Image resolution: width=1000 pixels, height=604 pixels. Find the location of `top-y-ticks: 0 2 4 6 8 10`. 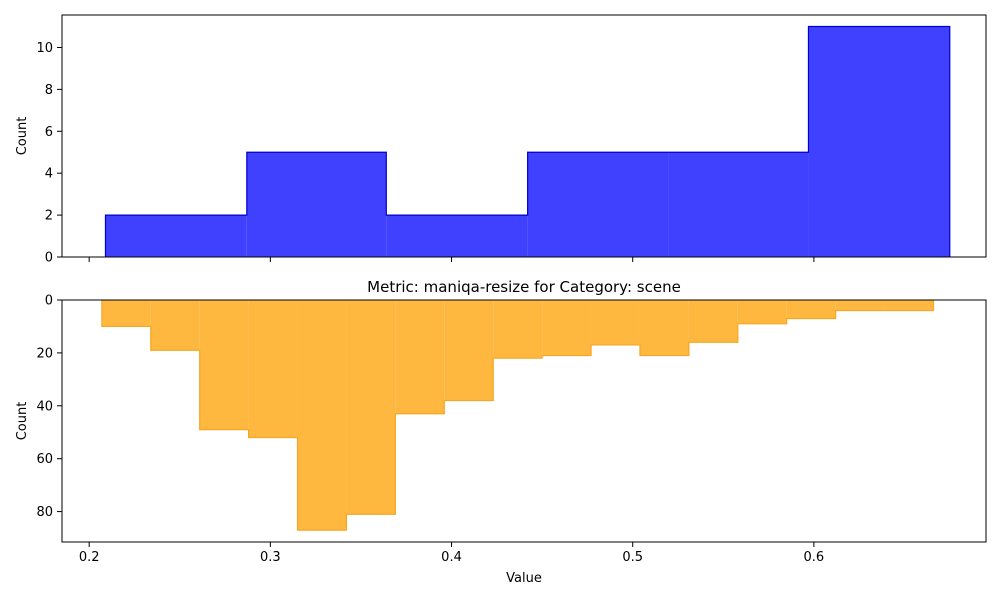

top-y-ticks: 0 2 4 6 8 10 is located at coordinates (49, 153).